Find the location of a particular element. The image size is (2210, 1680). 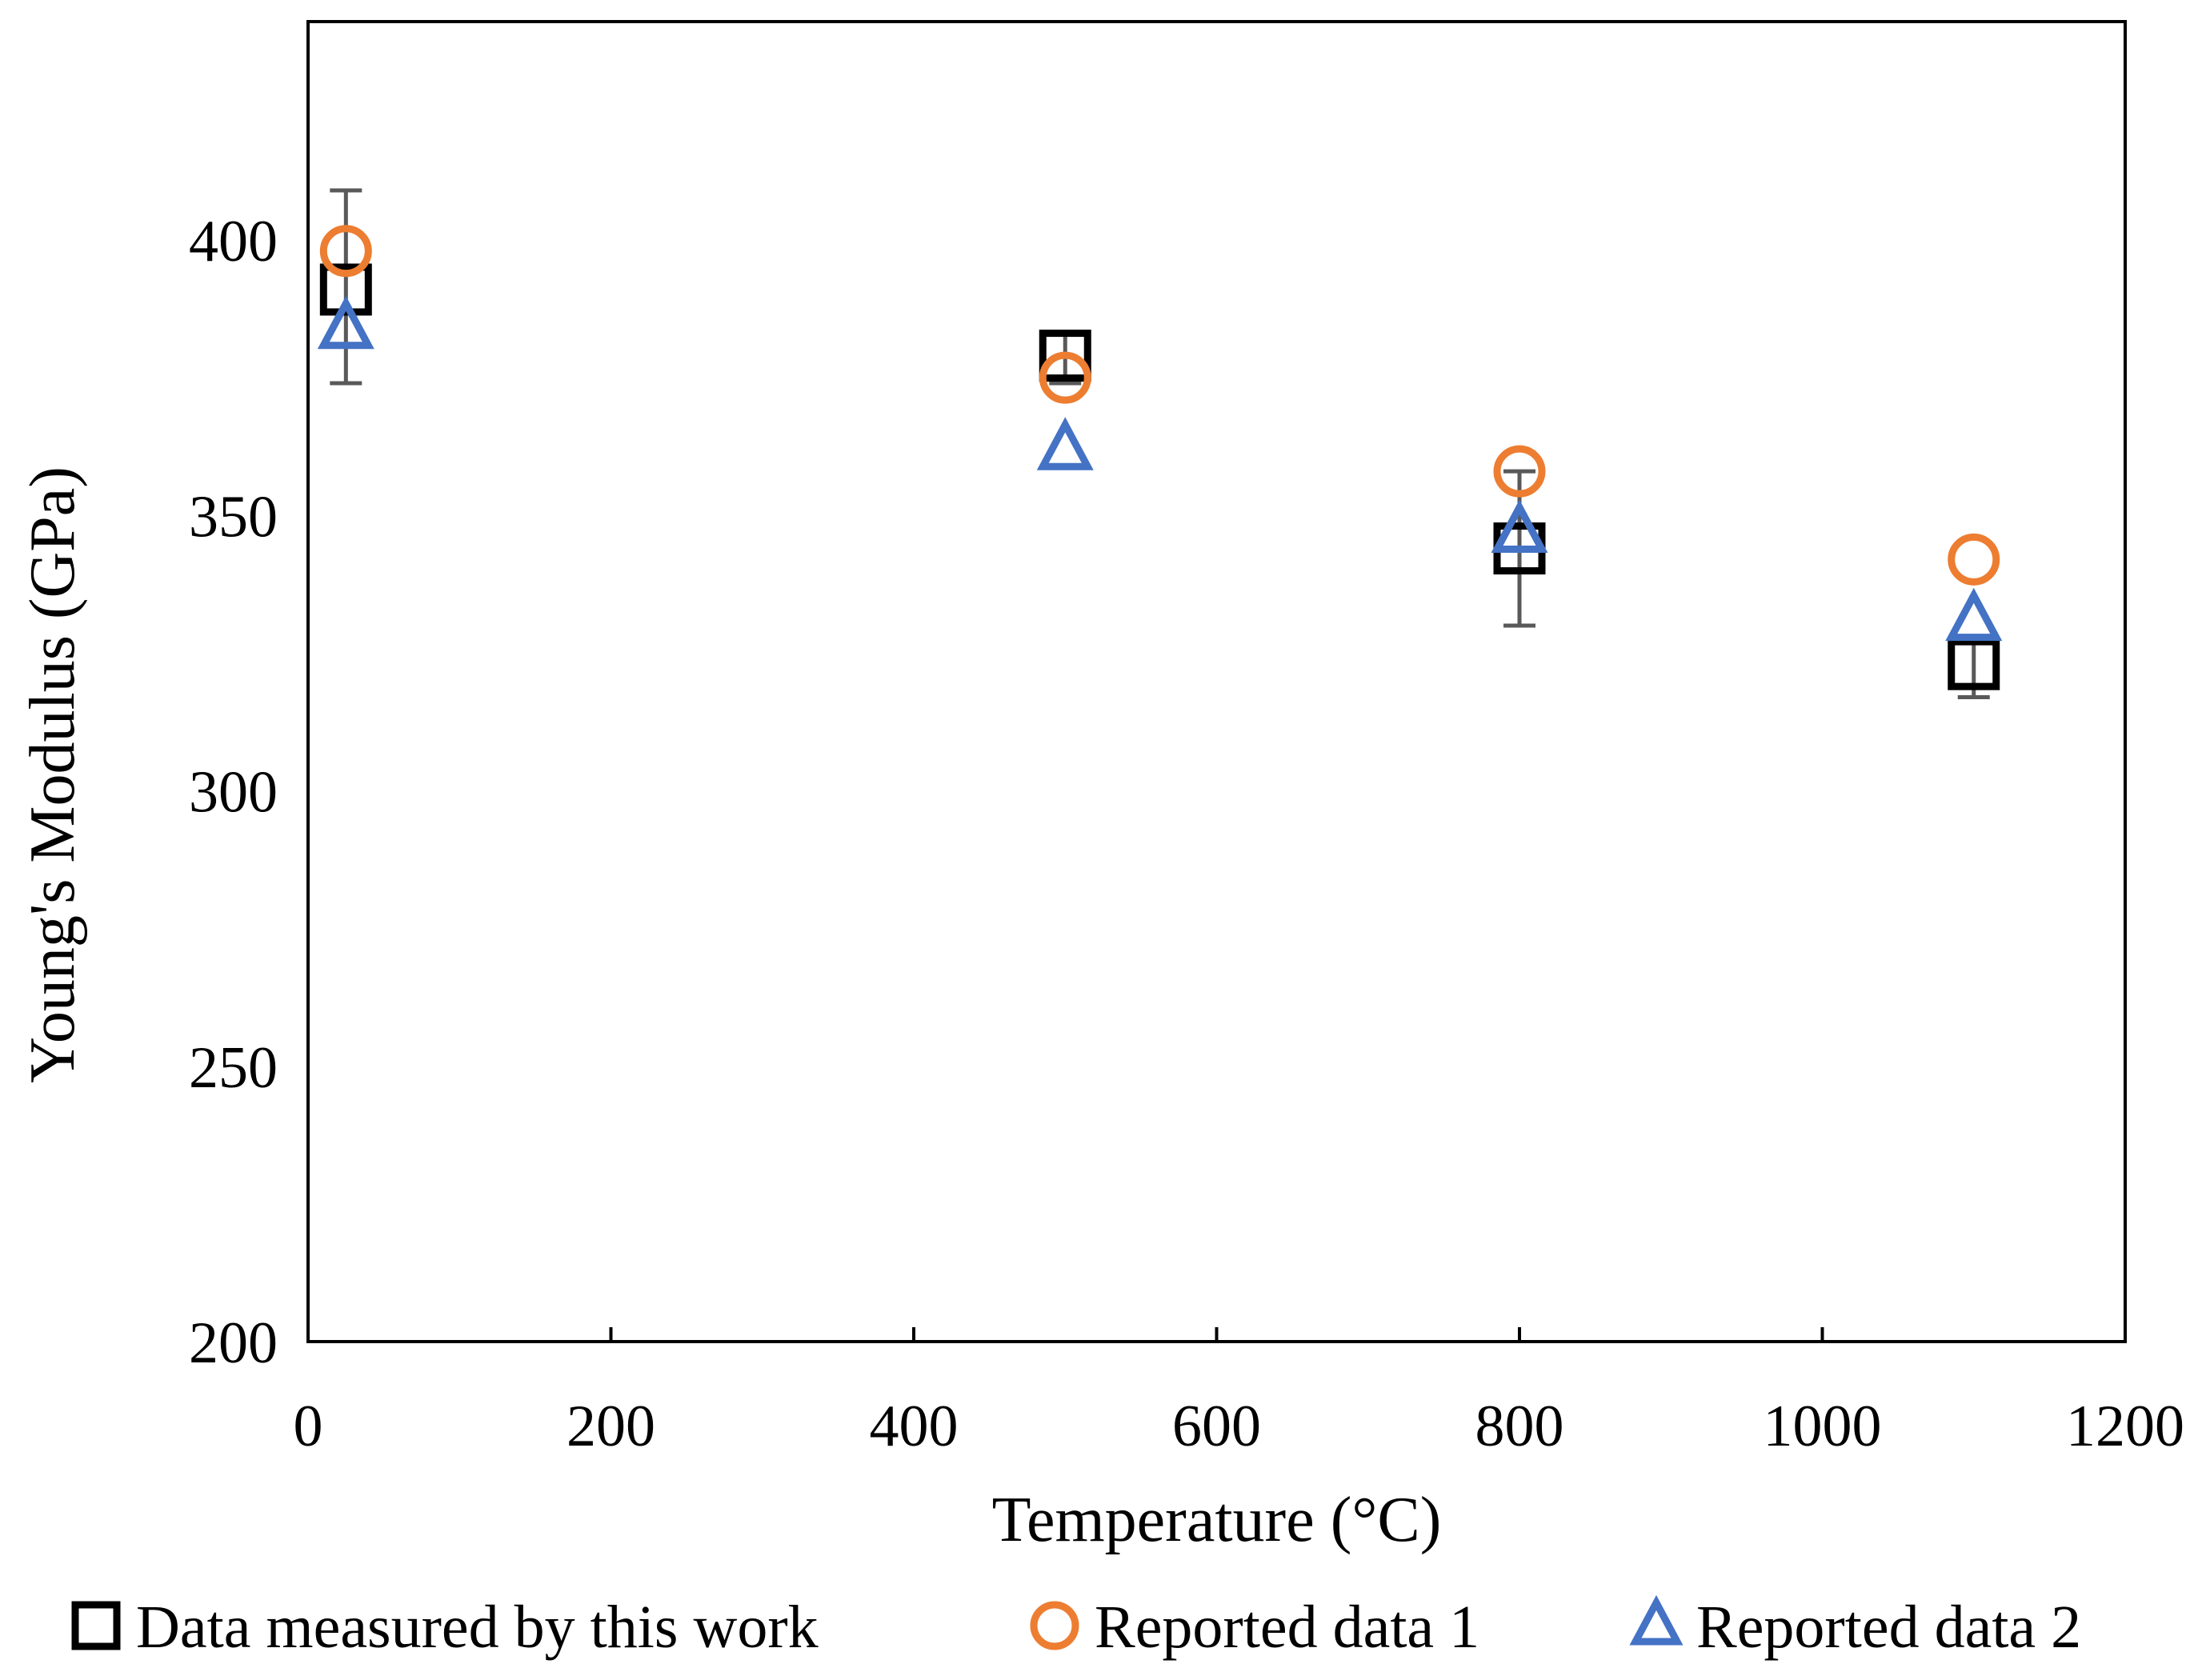

x-tick-label: 0 is located at coordinates (308, 1426).